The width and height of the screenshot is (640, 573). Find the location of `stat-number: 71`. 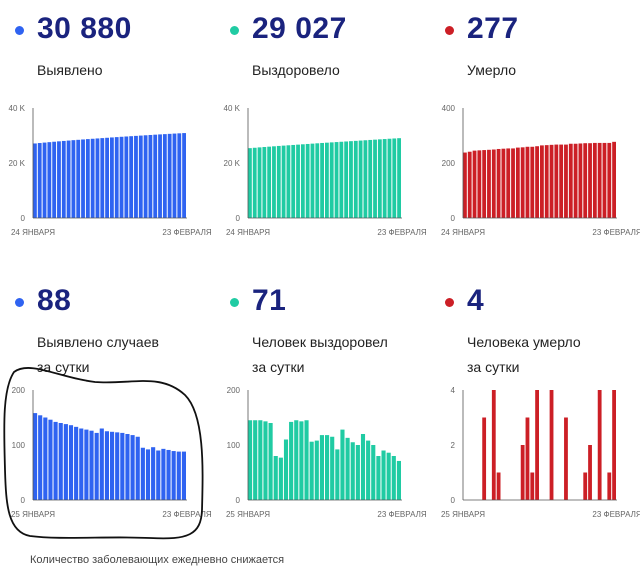

stat-number: 71 is located at coordinates (269, 300).